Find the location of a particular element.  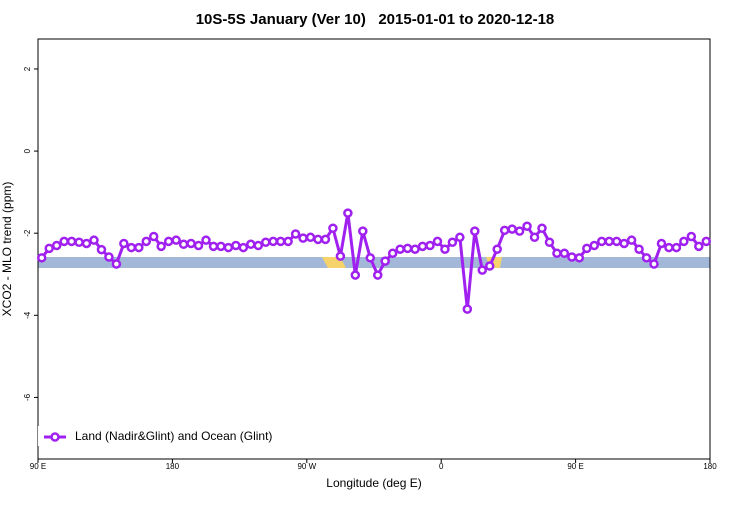

y-tick-label: -4 is located at coordinates (27, 315).